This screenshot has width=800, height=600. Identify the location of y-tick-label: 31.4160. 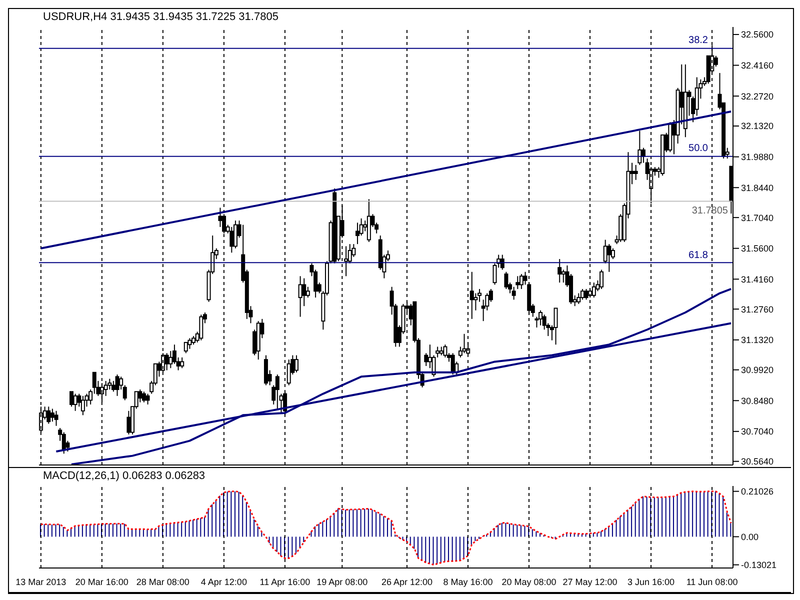
(757, 279).